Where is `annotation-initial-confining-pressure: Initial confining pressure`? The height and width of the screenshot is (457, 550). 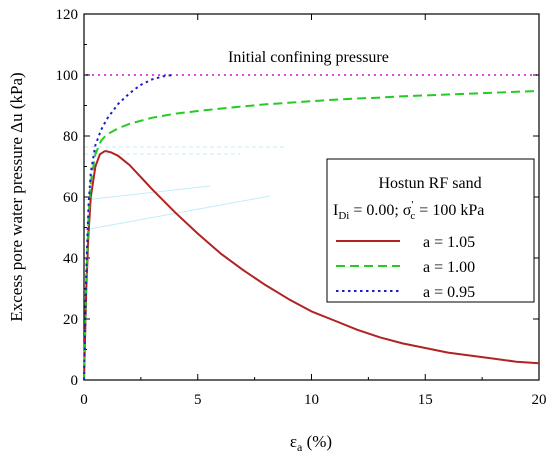
annotation-initial-confining-pressure: Initial confining pressure is located at coordinates (308, 57).